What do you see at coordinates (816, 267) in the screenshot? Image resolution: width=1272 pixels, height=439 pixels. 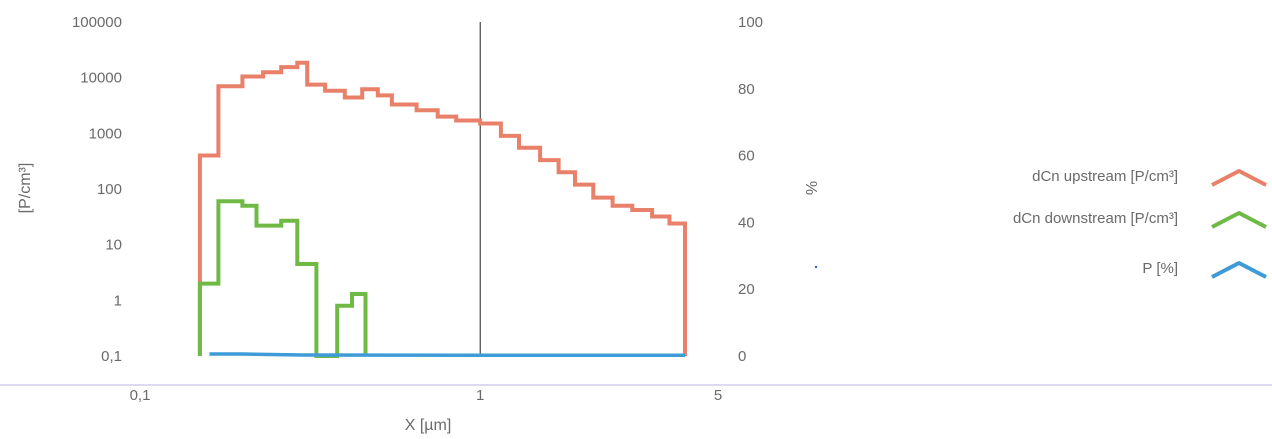 I see `stray-dot` at bounding box center [816, 267].